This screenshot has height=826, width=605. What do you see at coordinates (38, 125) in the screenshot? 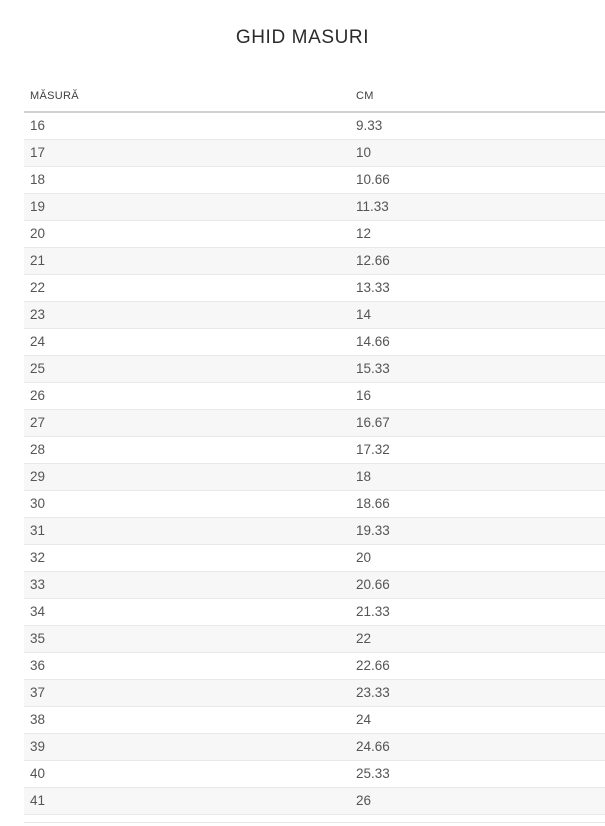
I see `size-cell: 16` at bounding box center [38, 125].